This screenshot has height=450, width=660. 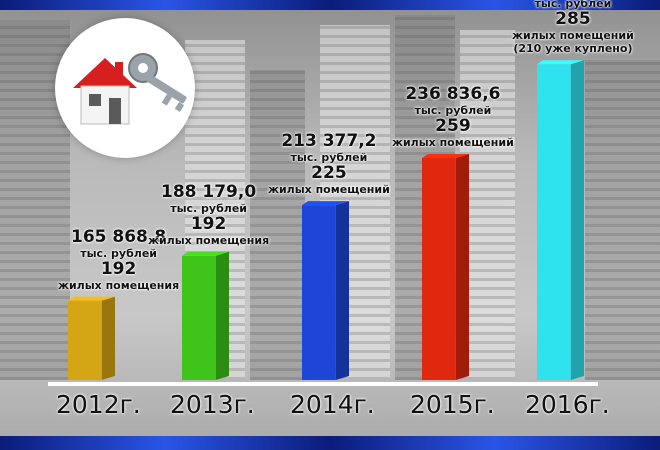 I want to click on house-key-logo, so click(x=125, y=88).